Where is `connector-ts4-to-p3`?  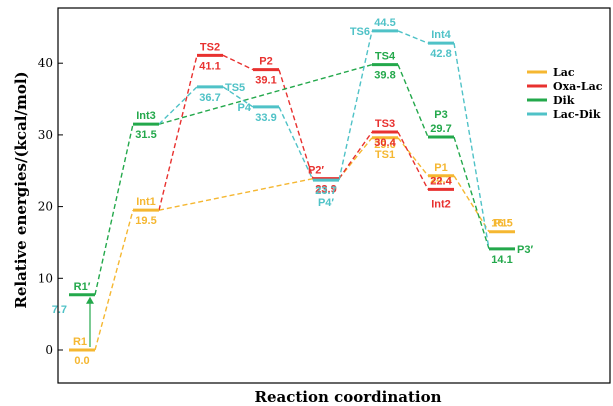
connector-ts4-to-p3 is located at coordinates (413, 101).